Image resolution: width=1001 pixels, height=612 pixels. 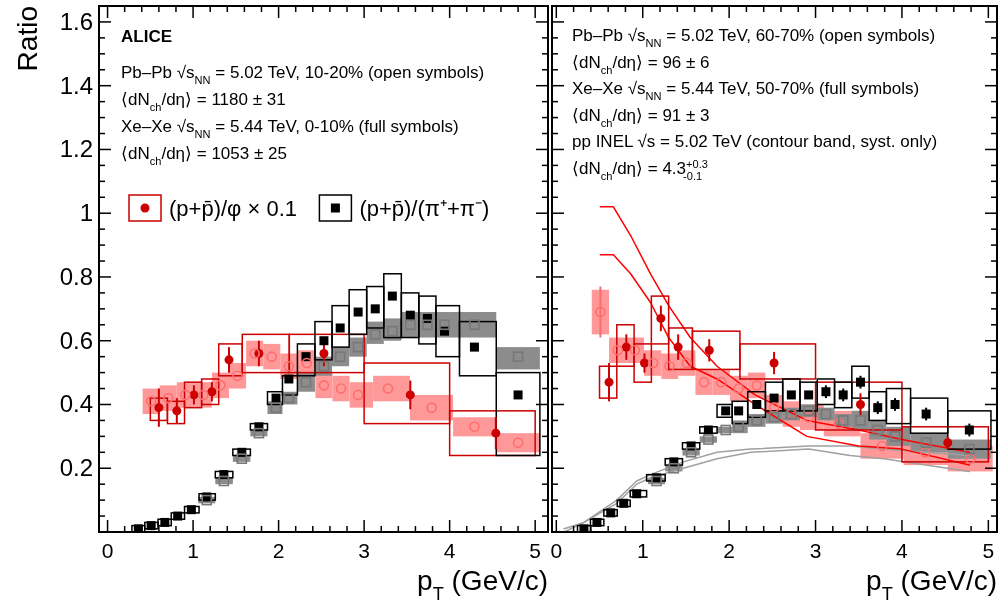 I want to click on annotation: pp INEL √s = 5.02 TeV (contour band, syst. only), so click(x=755, y=141).